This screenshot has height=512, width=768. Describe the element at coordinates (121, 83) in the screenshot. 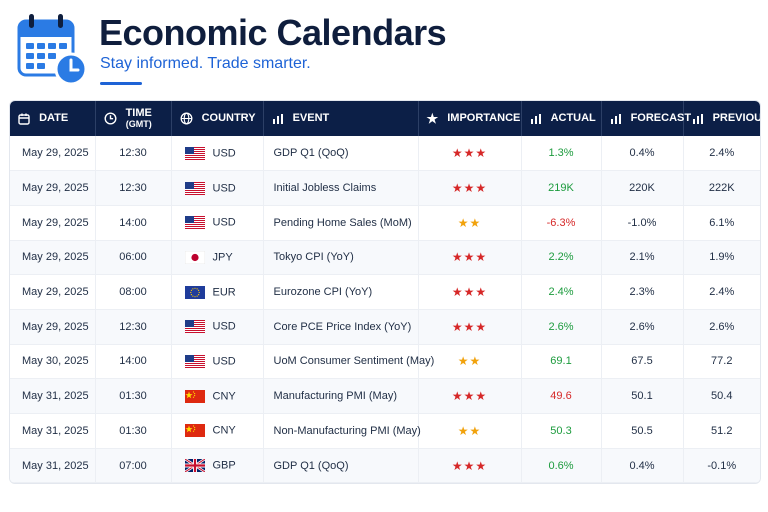

I see `subtitle-underline` at that location.